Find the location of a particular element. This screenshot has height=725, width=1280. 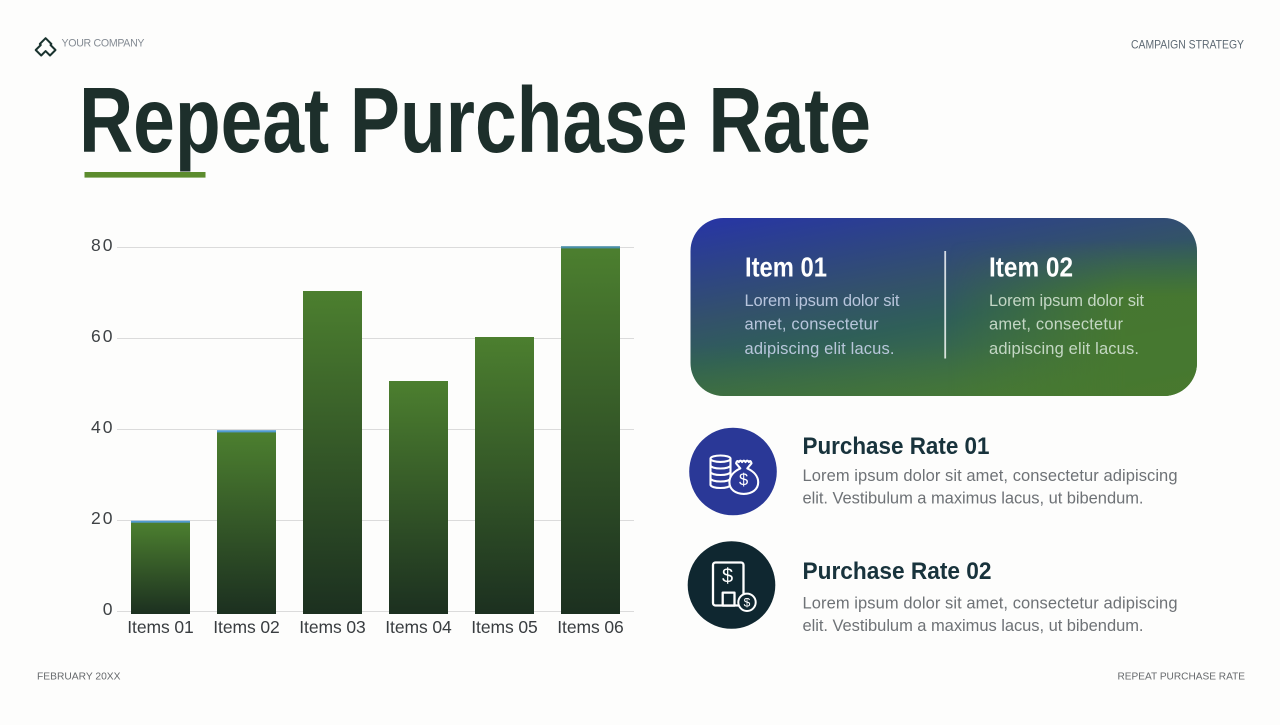

svg-text: Items 02 is located at coordinates (246, 627).